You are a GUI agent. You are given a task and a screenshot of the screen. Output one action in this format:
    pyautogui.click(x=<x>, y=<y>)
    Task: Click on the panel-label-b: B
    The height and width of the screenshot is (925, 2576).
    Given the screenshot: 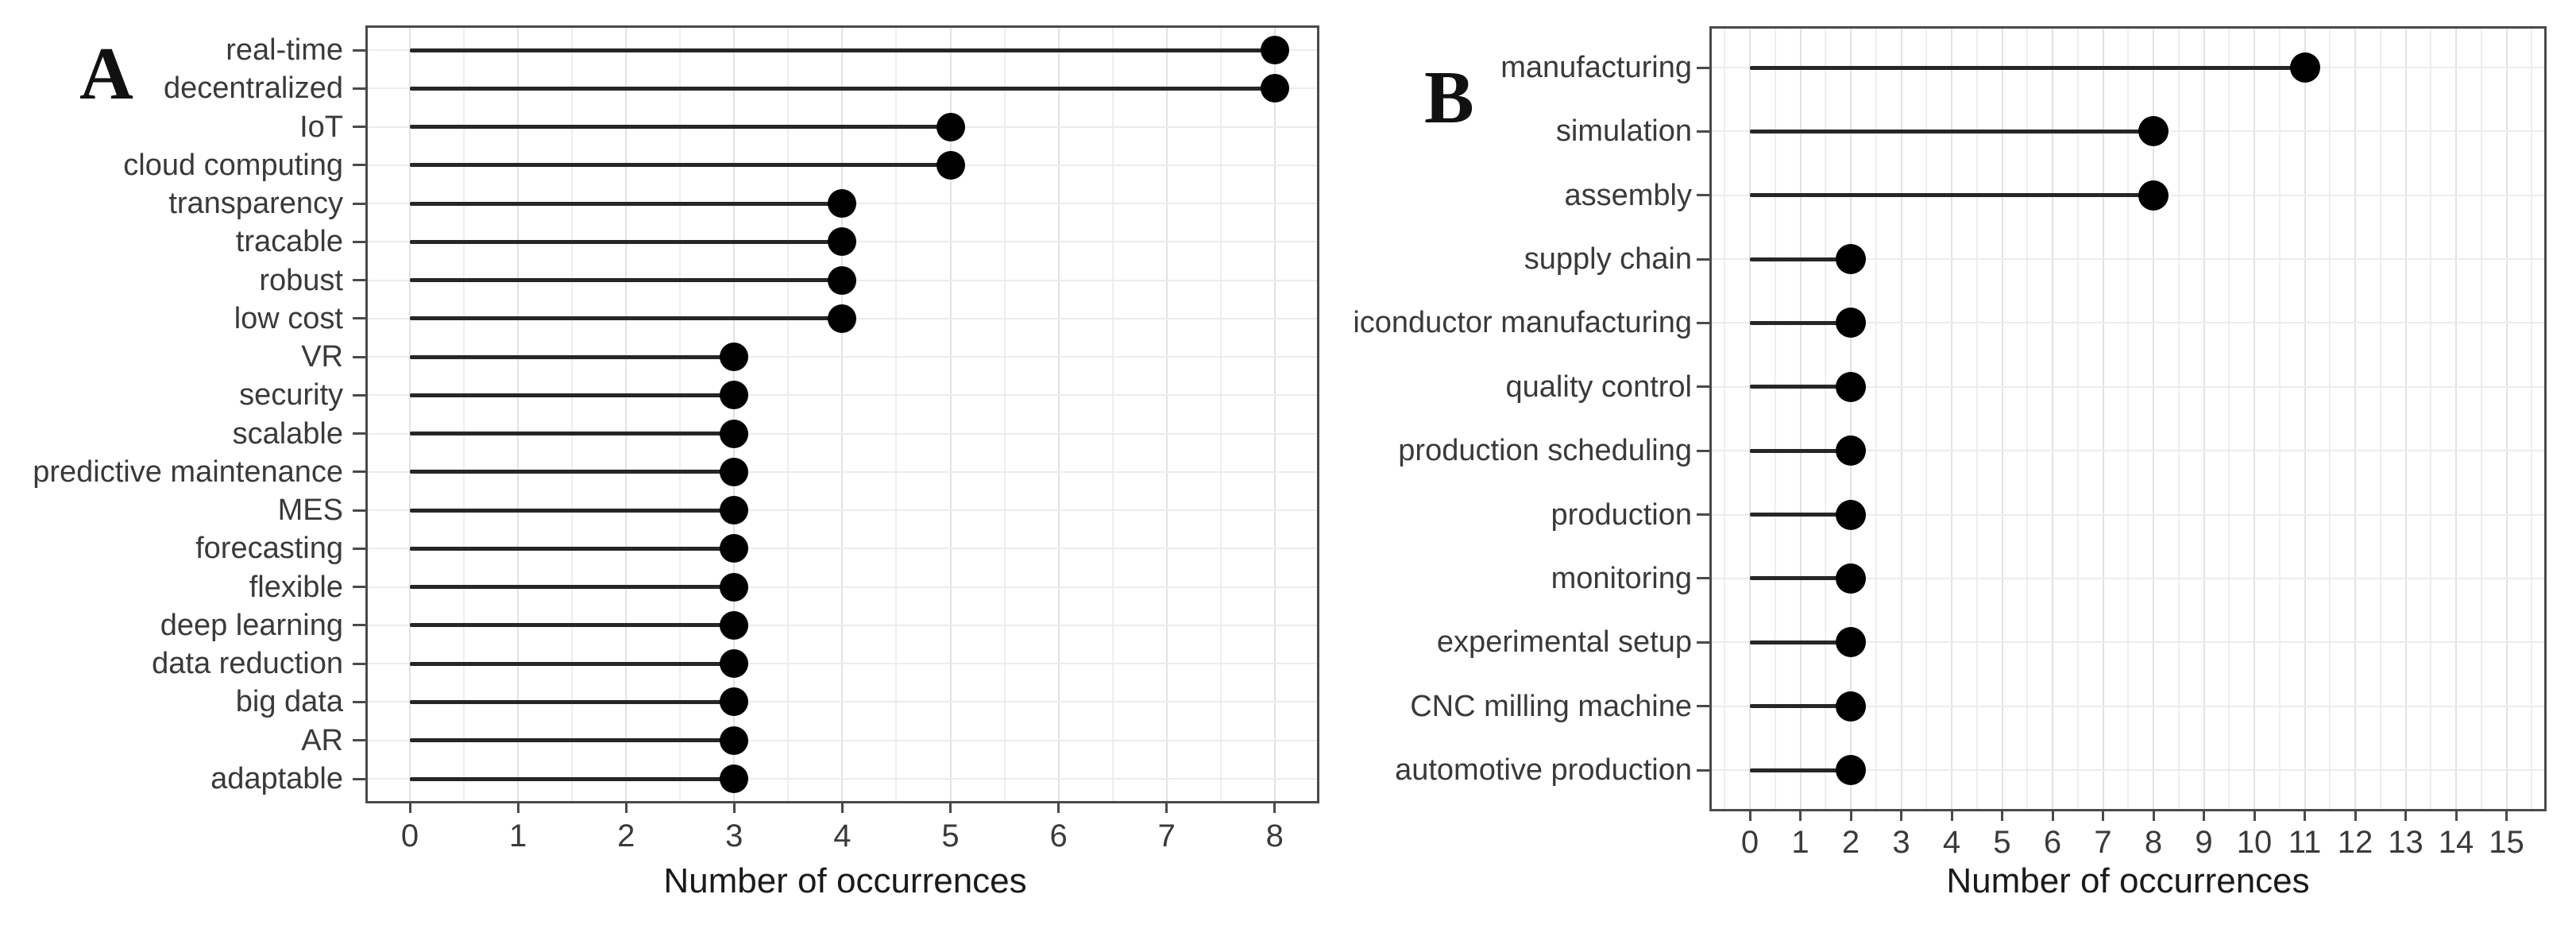 What is the action you would take?
    pyautogui.click(x=1449, y=97)
    